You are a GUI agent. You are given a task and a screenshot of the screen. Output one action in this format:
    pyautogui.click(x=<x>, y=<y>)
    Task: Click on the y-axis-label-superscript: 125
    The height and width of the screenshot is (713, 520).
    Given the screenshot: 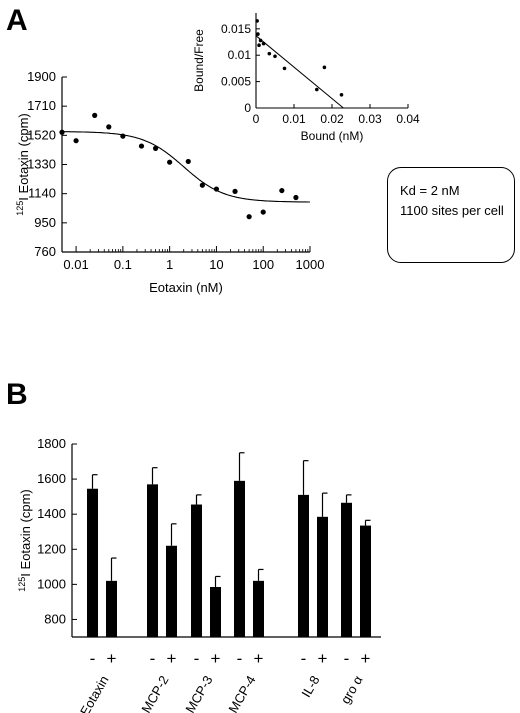 What is the action you would take?
    pyautogui.click(x=20, y=208)
    